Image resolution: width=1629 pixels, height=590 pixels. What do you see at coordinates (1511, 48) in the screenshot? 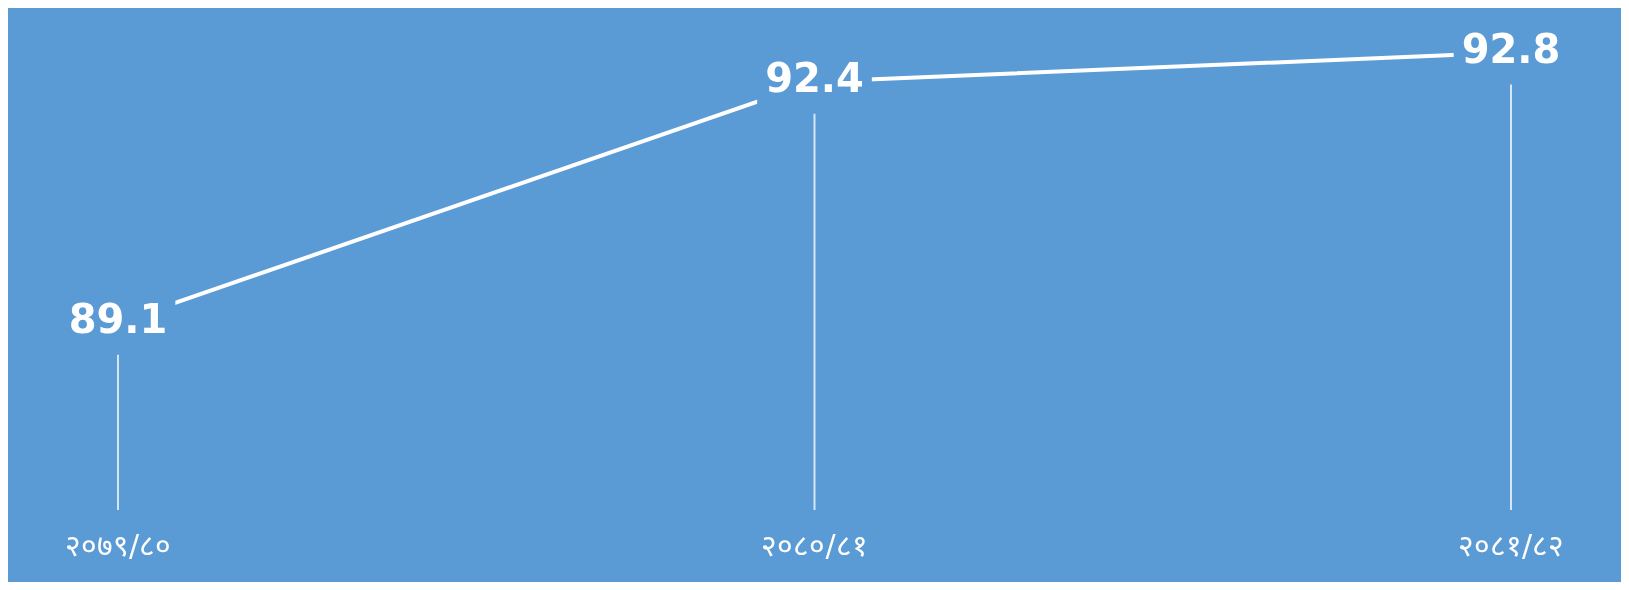
I see `data-label: 92.8` at bounding box center [1511, 48].